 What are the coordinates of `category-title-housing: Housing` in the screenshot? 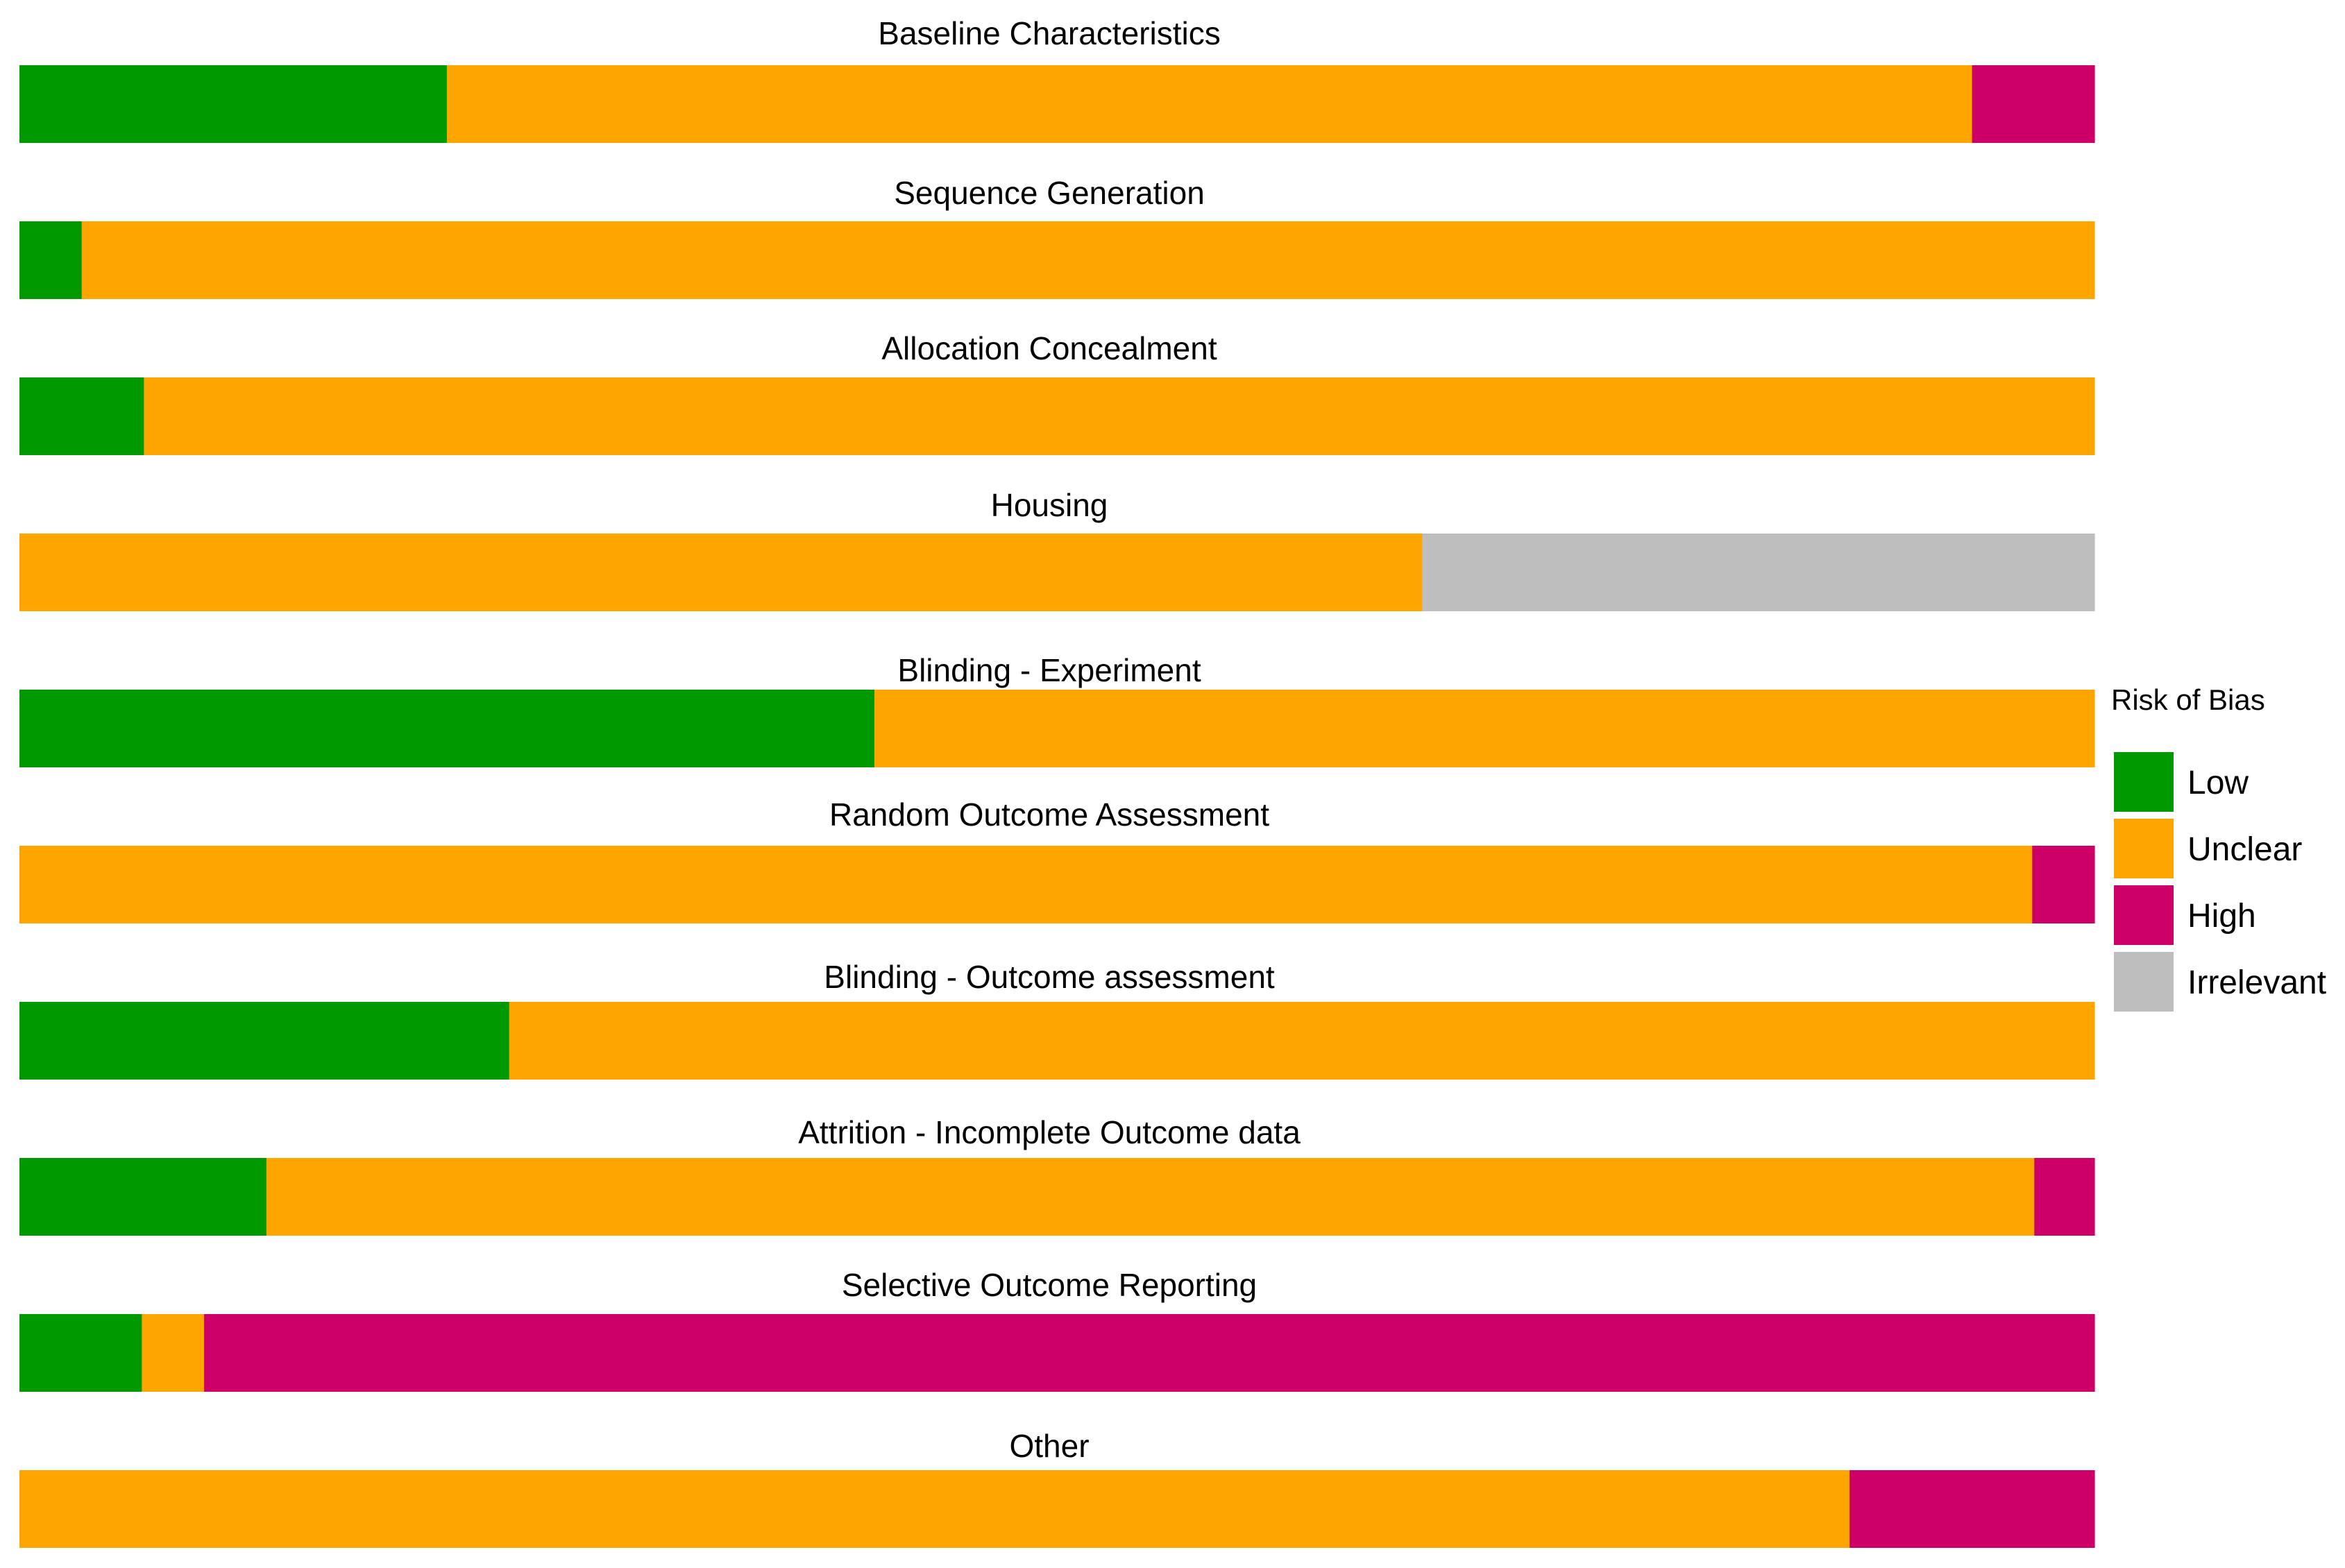 It's located at (1049, 505).